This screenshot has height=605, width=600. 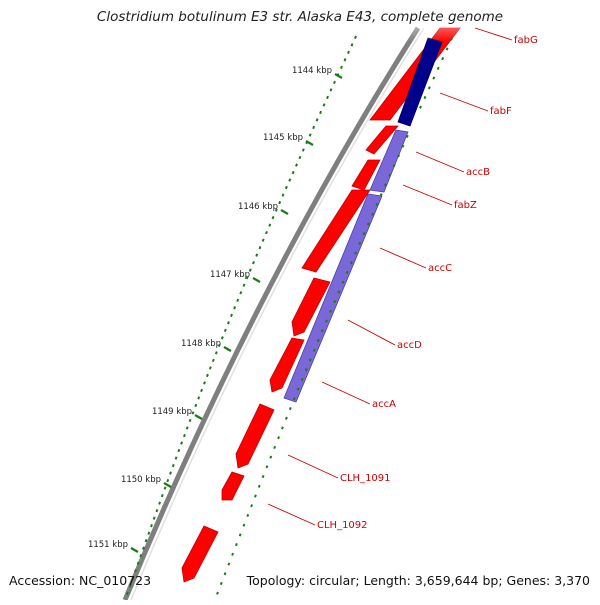 I want to click on gene-label-fabz: fabZ, so click(x=465, y=205).